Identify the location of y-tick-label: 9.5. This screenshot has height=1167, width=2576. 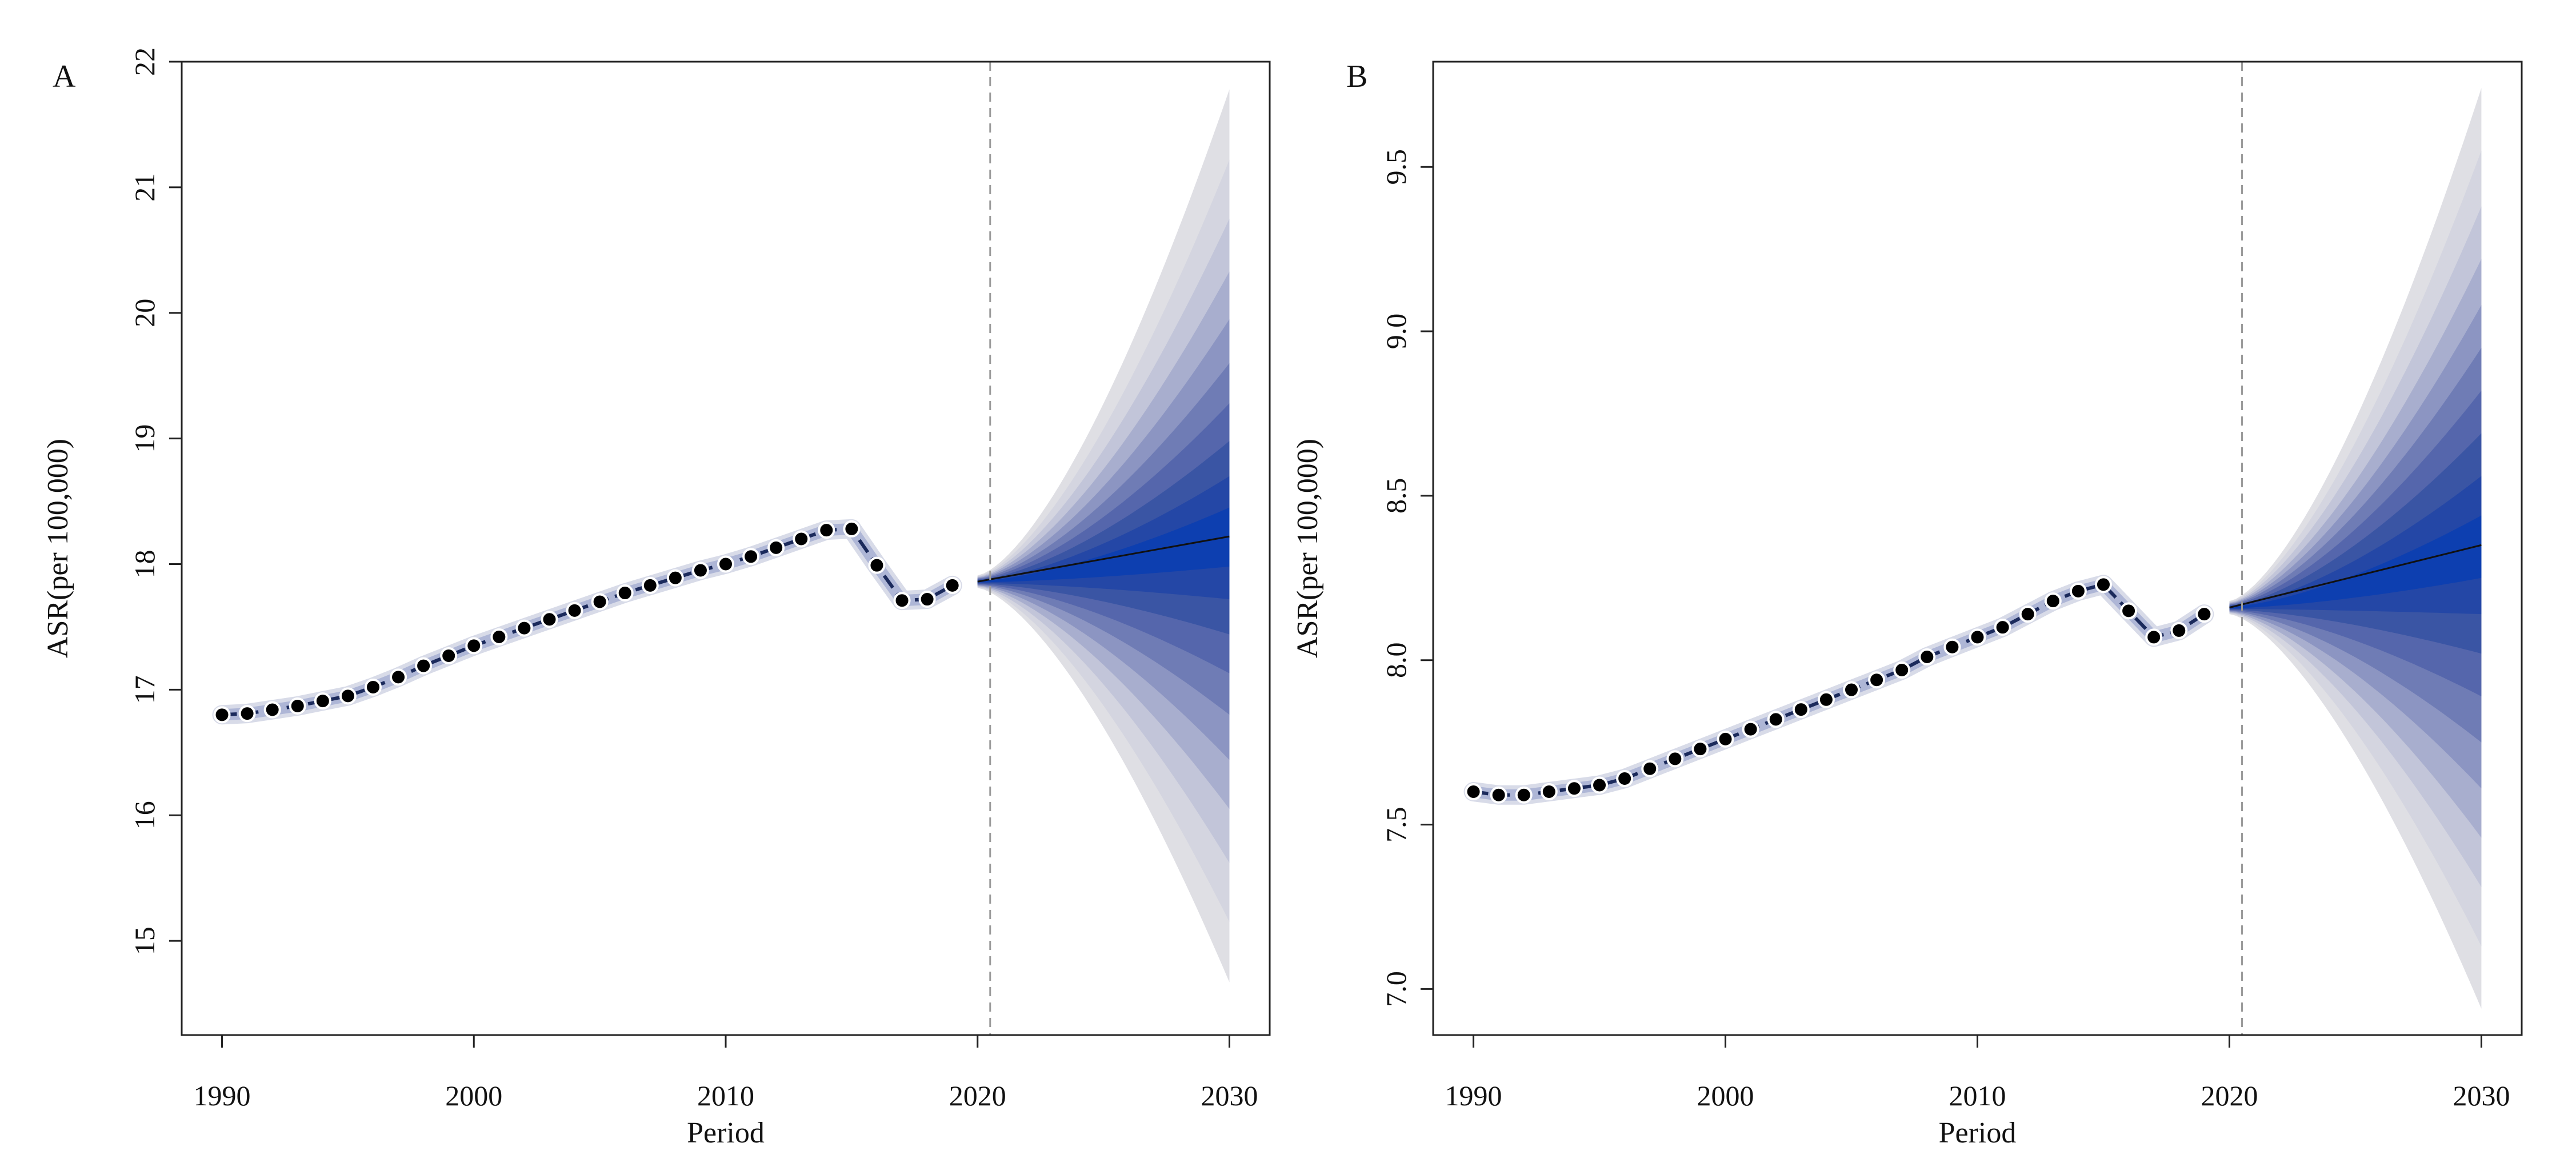
(1396, 167).